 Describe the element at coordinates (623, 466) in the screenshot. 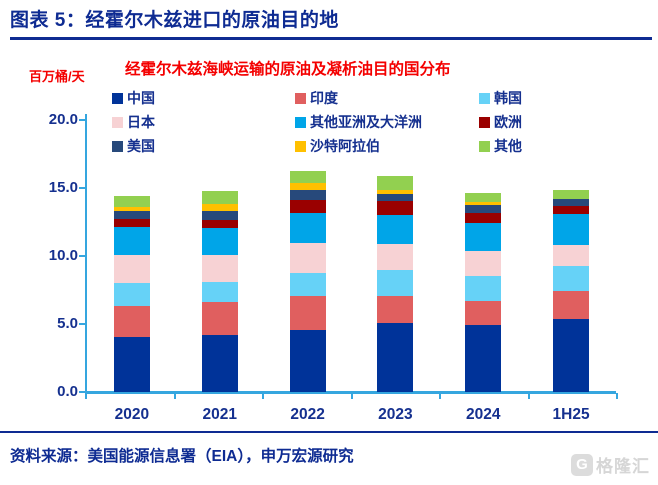

I see `logo-text: 格隆汇` at that location.